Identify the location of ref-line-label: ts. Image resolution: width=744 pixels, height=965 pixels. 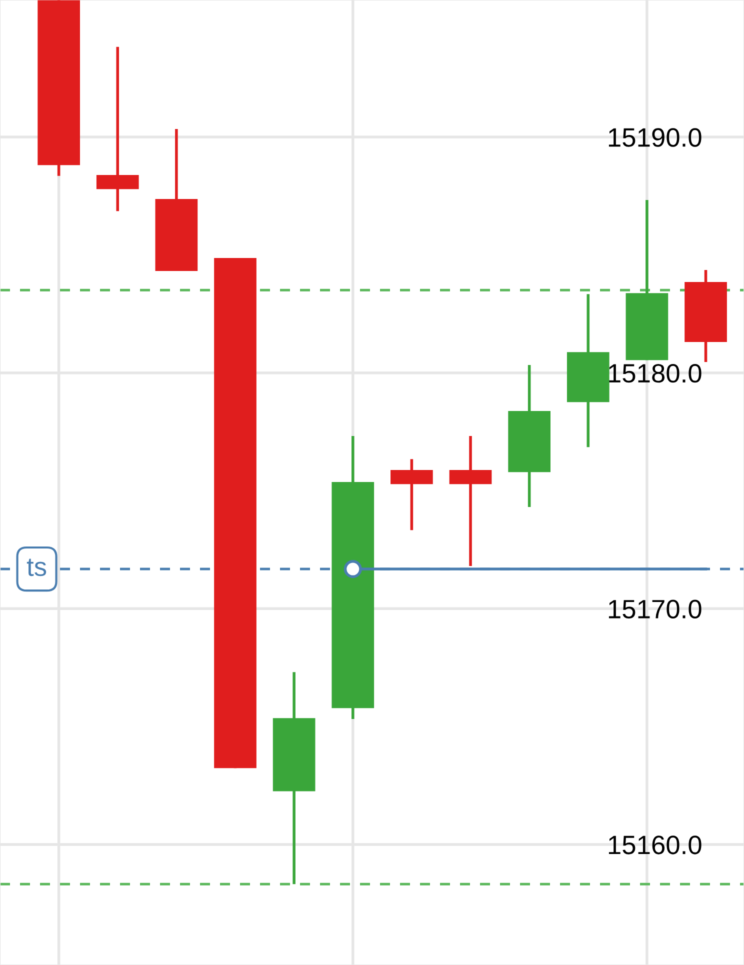
(36, 567).